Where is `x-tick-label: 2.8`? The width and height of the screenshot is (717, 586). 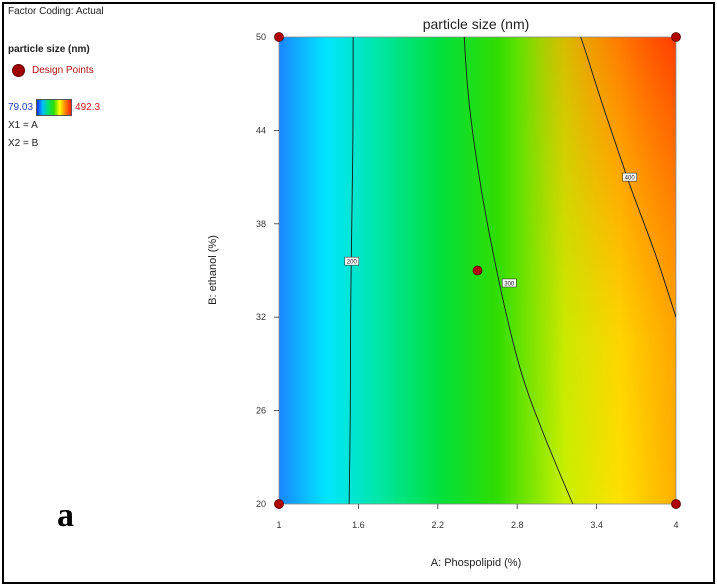
x-tick-label: 2.8 is located at coordinates (517, 525).